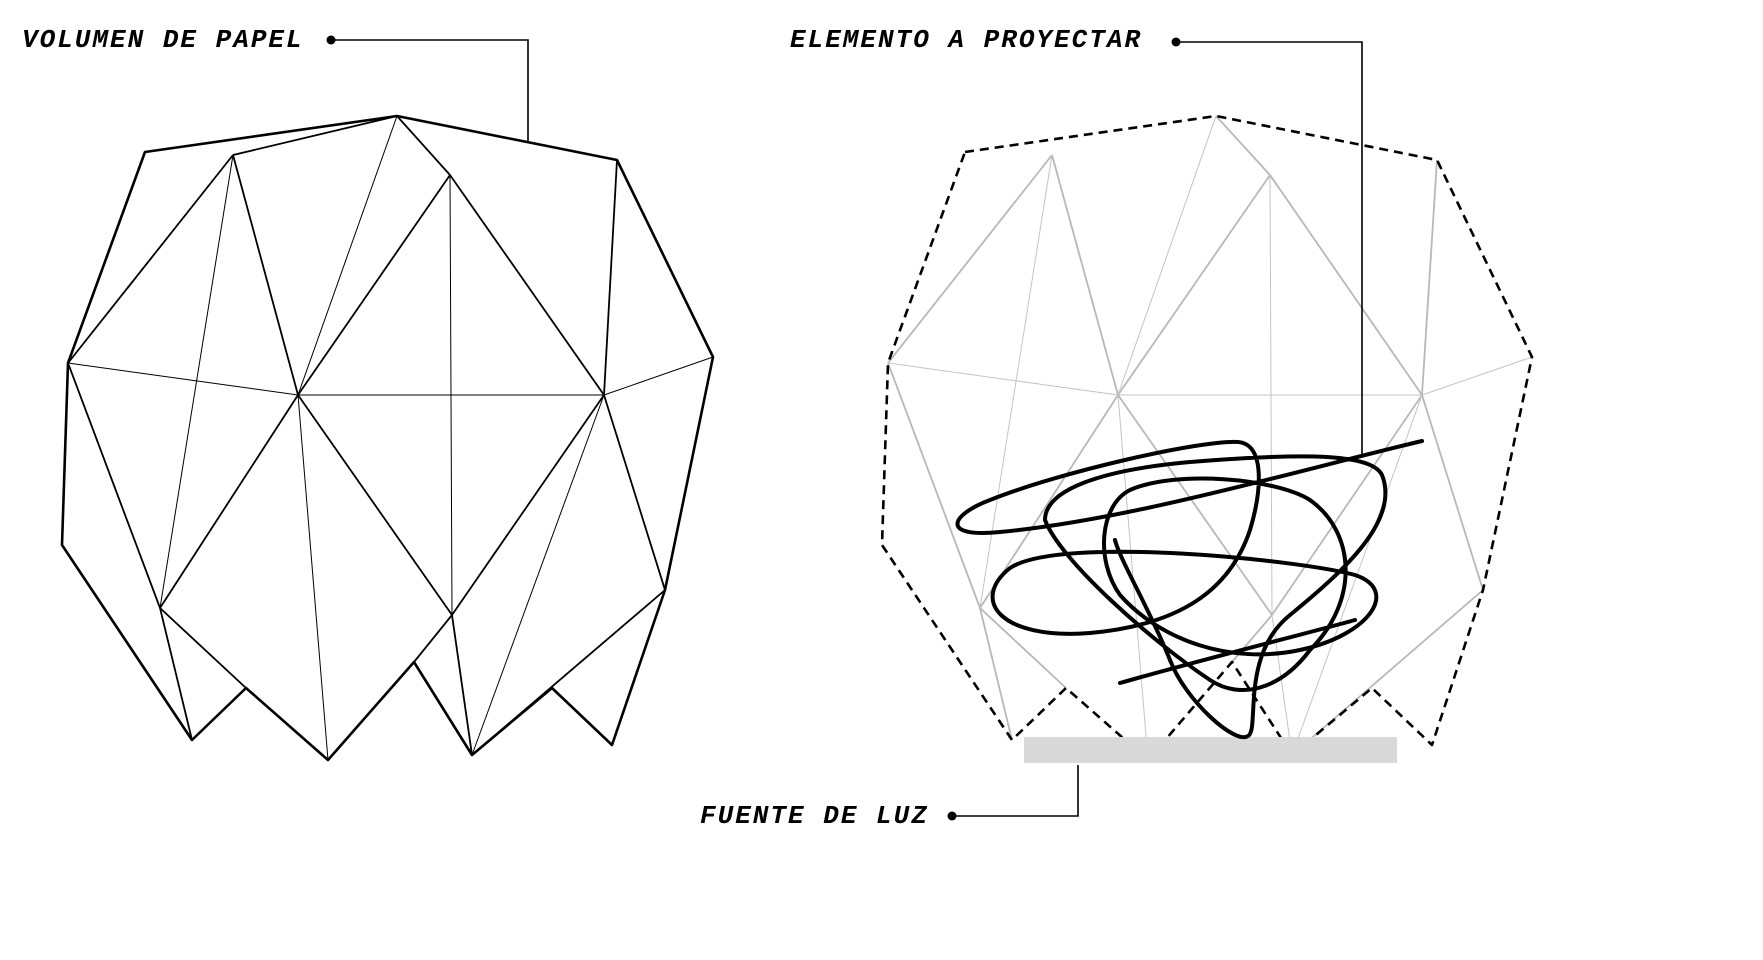 This screenshot has width=1763, height=960. Describe the element at coordinates (163, 40) in the screenshot. I see `label-paper-volume: VOLUMEN DE PAPEL` at that location.